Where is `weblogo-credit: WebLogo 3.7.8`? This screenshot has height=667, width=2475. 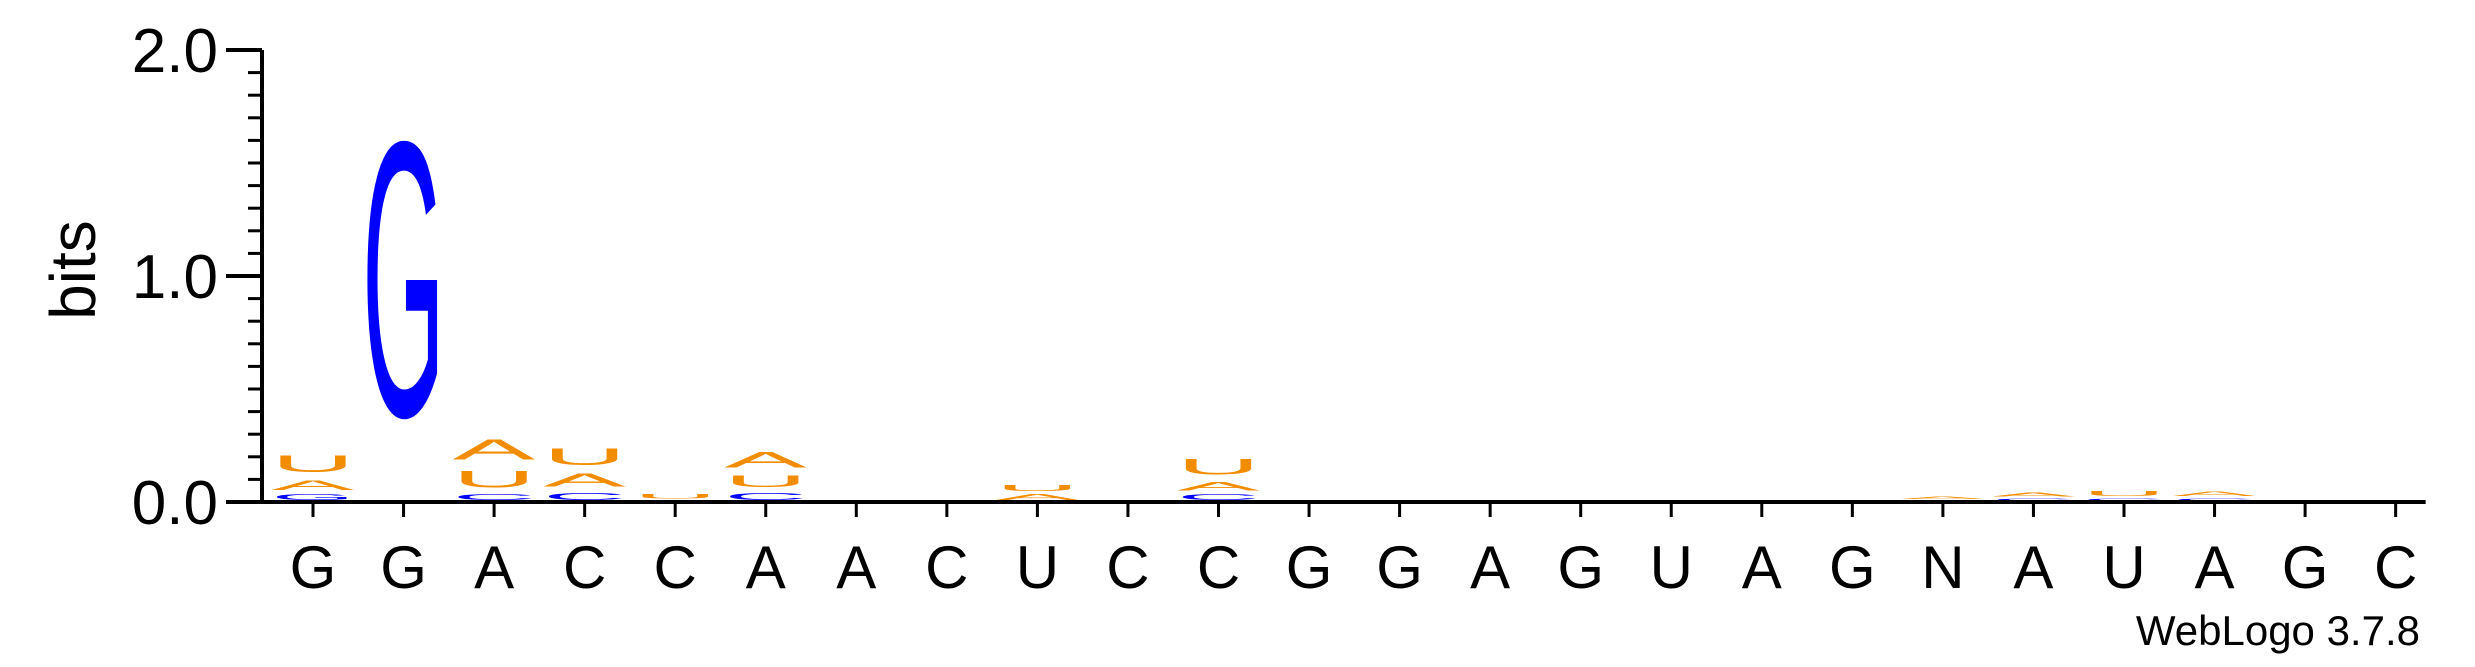
weblogo-credit: WebLogo 3.7.8 is located at coordinates (2278, 630).